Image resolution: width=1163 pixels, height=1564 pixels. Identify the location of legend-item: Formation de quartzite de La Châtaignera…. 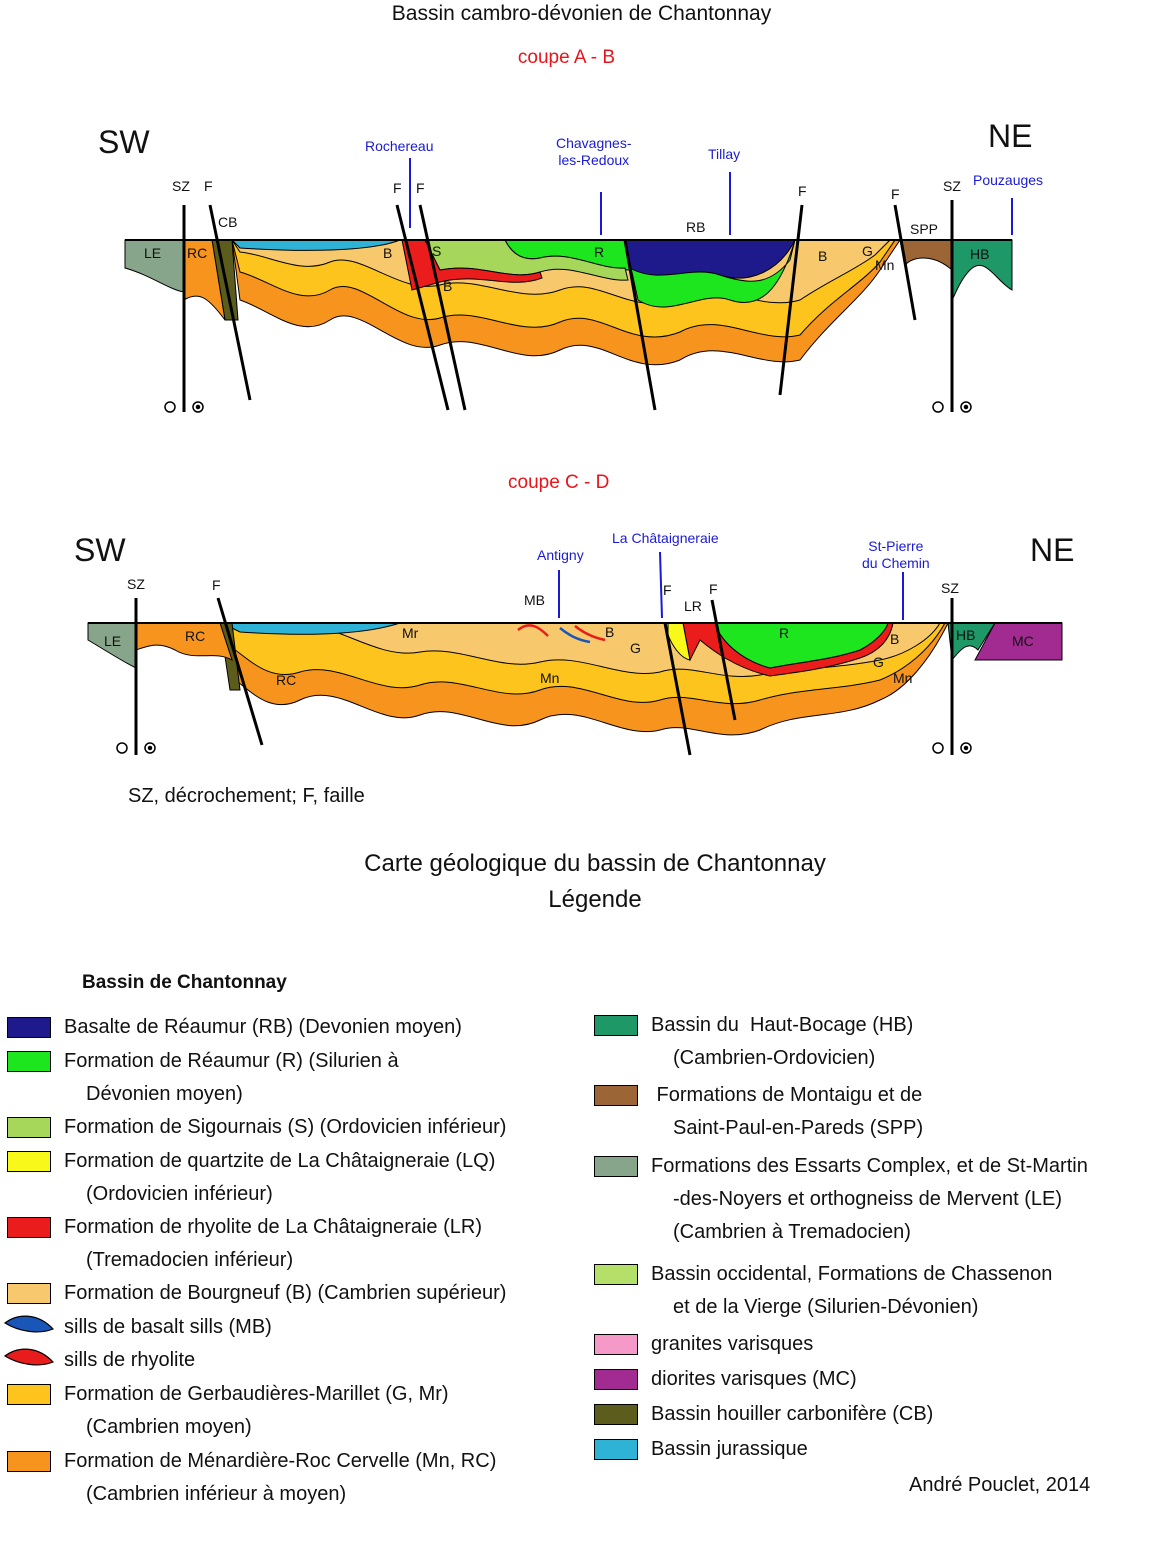
(279, 1178).